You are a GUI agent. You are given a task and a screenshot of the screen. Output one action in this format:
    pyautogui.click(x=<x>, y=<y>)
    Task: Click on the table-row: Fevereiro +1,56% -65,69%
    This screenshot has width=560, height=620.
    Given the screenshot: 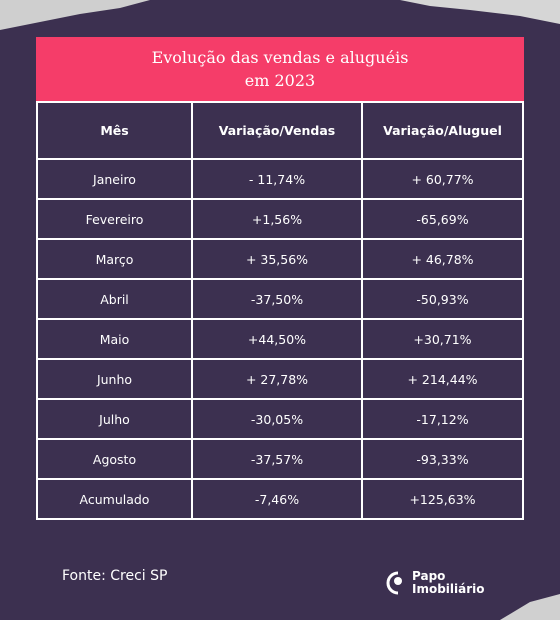 What is the action you would take?
    pyautogui.click(x=280, y=219)
    